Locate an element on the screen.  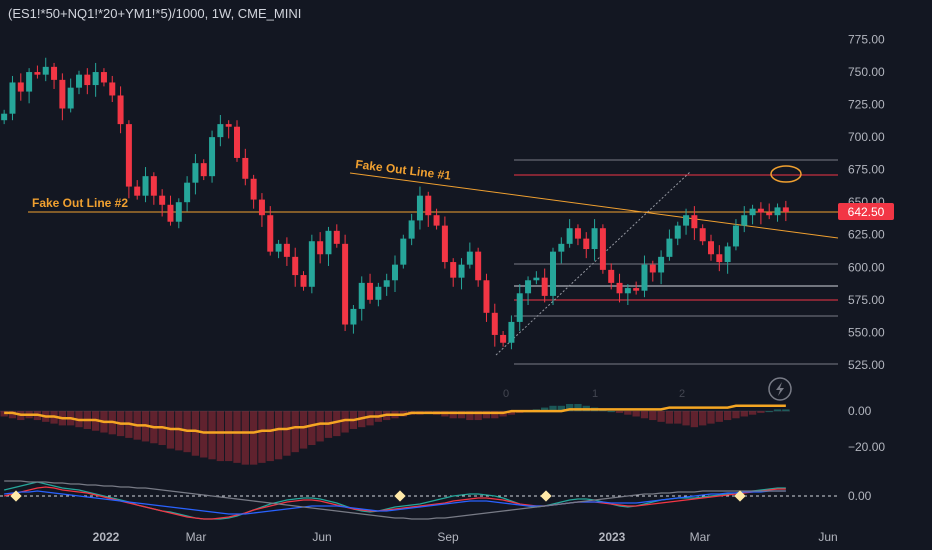
fake-out-label-1: Fake Out Line #1 is located at coordinates (403, 170).